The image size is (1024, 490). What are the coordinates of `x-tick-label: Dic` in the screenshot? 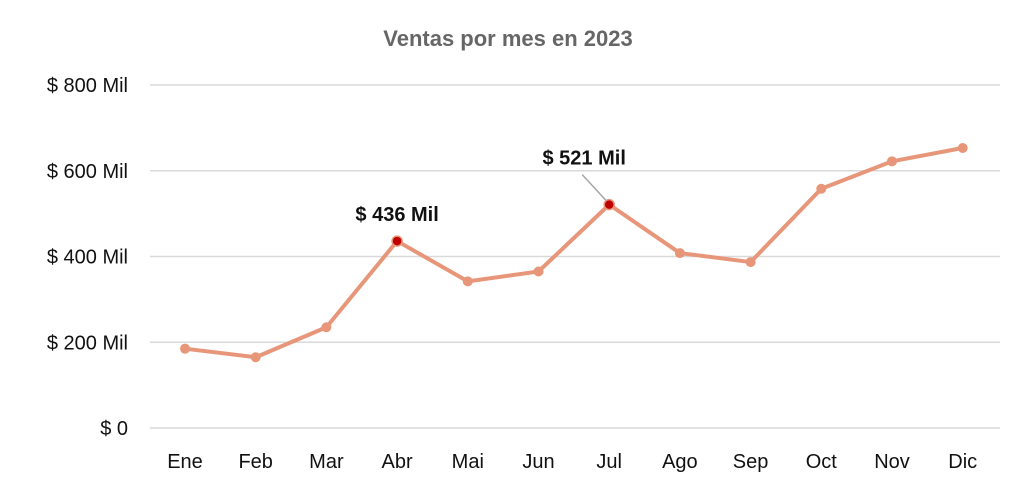 It's located at (962, 462).